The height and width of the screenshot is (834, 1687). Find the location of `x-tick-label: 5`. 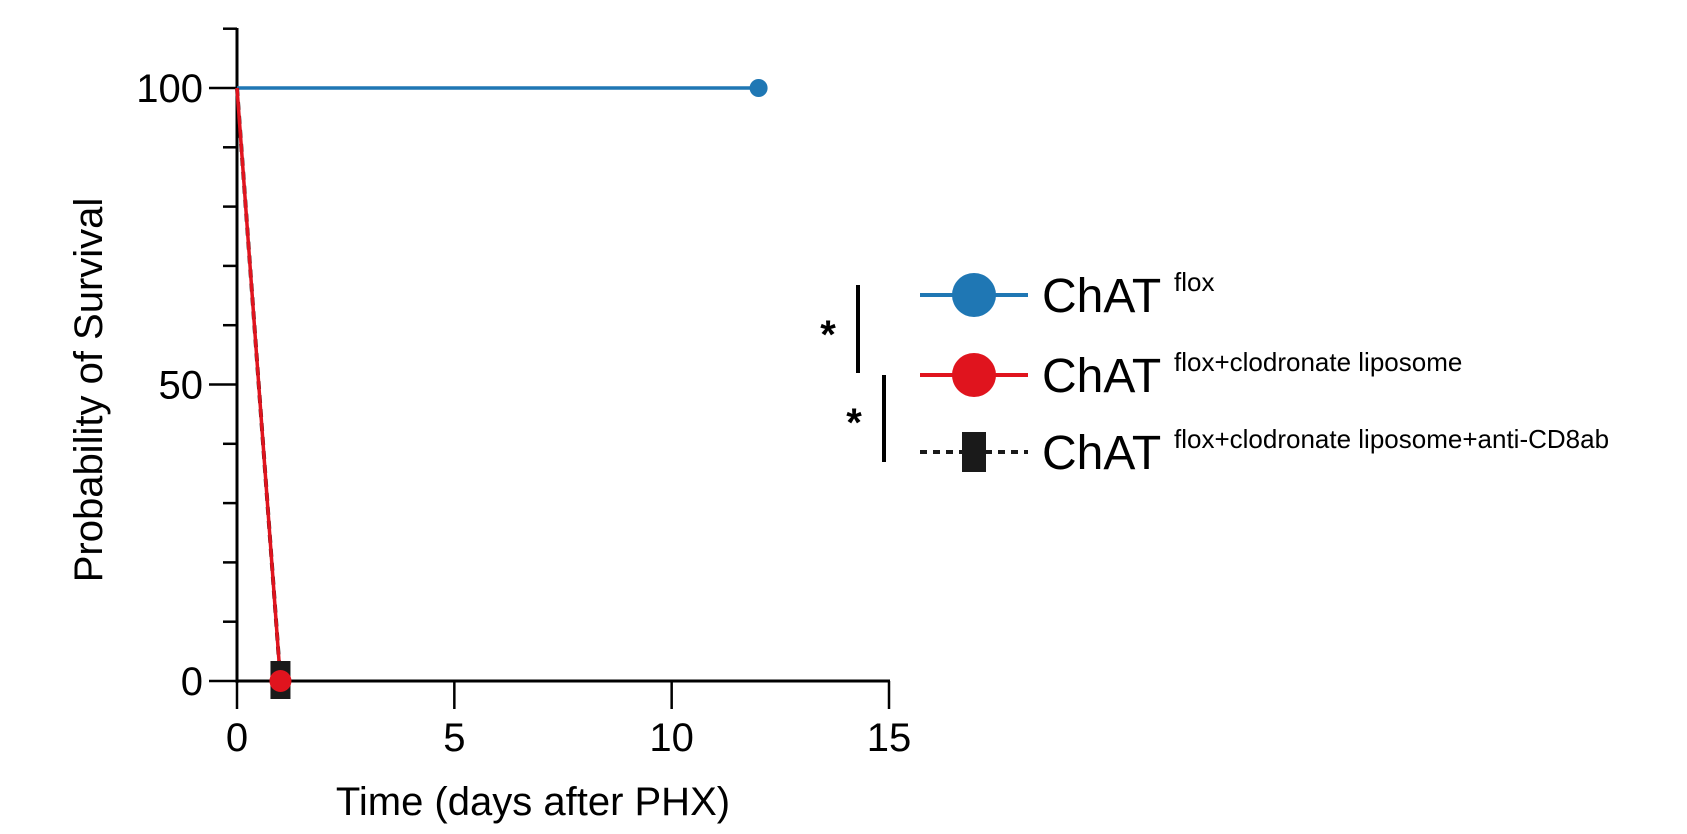

x-tick-label: 5 is located at coordinates (454, 738).